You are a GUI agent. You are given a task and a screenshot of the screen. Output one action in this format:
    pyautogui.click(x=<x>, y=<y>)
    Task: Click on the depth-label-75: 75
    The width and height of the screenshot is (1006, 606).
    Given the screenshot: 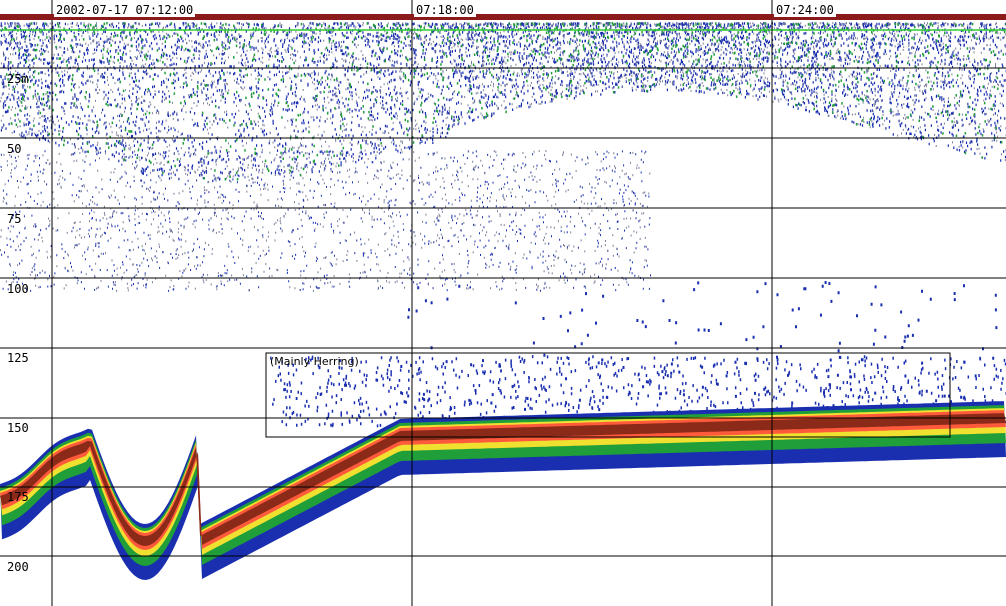 What is the action you would take?
    pyautogui.click(x=14, y=219)
    